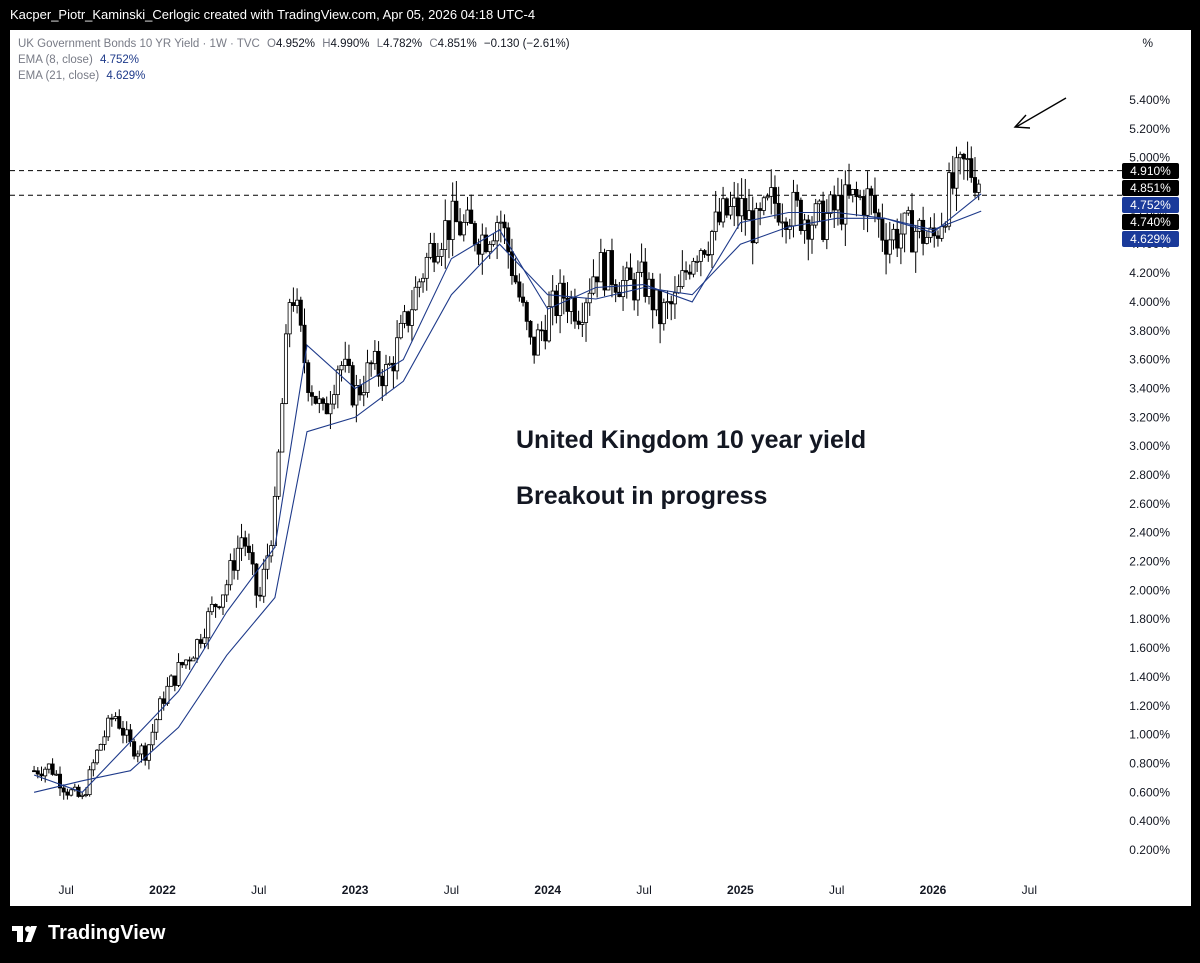  What do you see at coordinates (119, 60) in the screenshot?
I see `ema8-value: 4.752%` at bounding box center [119, 60].